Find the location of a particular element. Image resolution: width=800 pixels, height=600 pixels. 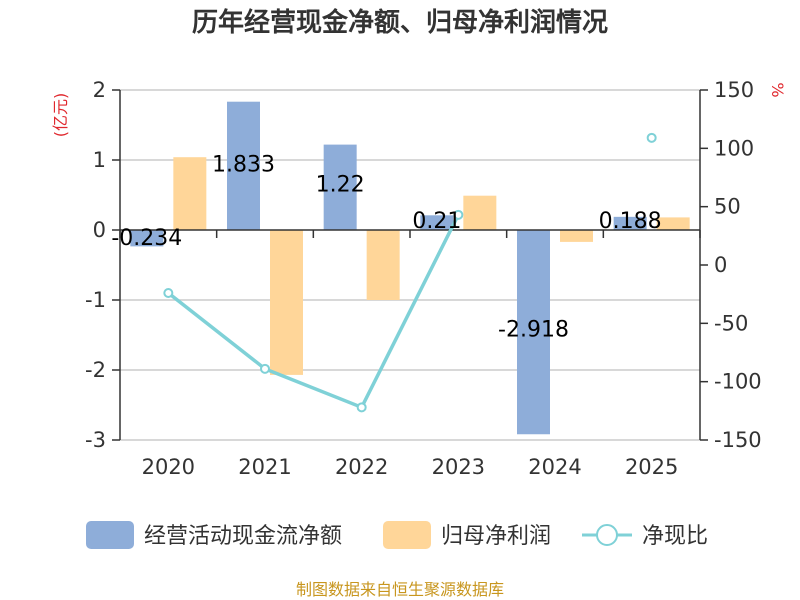

legend-swatch-cashflow is located at coordinates (110, 535).